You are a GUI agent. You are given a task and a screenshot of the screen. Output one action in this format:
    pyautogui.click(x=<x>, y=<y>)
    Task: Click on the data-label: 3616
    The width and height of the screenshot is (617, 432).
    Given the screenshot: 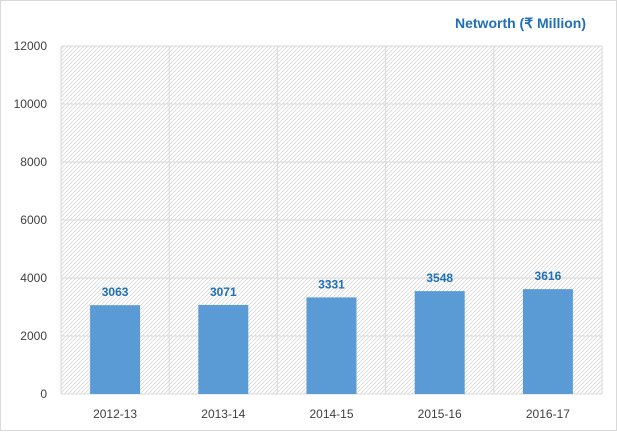 What is the action you would take?
    pyautogui.click(x=548, y=276)
    